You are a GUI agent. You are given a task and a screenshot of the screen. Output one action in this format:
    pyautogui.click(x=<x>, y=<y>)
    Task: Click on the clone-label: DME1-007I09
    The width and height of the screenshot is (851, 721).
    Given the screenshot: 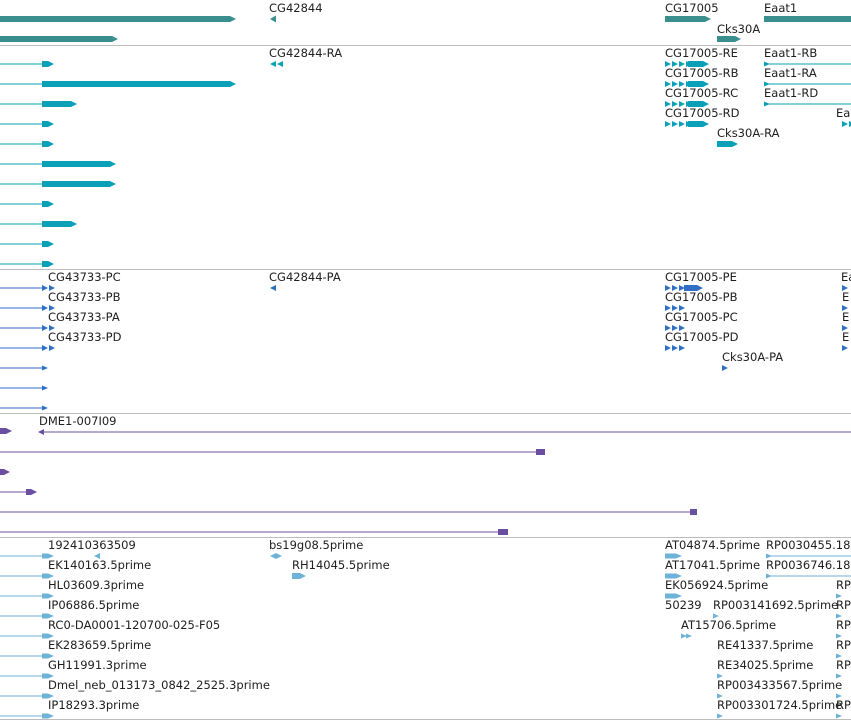 What is the action you would take?
    pyautogui.click(x=78, y=421)
    